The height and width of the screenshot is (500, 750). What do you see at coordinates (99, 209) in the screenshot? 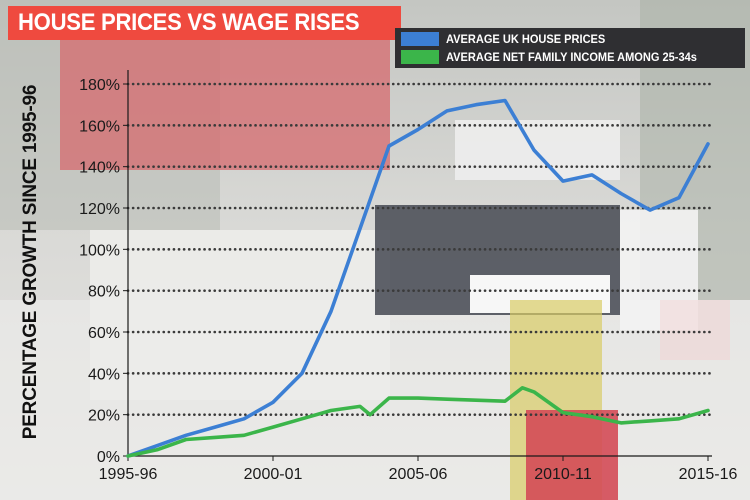
I see `y-tick-label-120: 120%` at bounding box center [99, 209].